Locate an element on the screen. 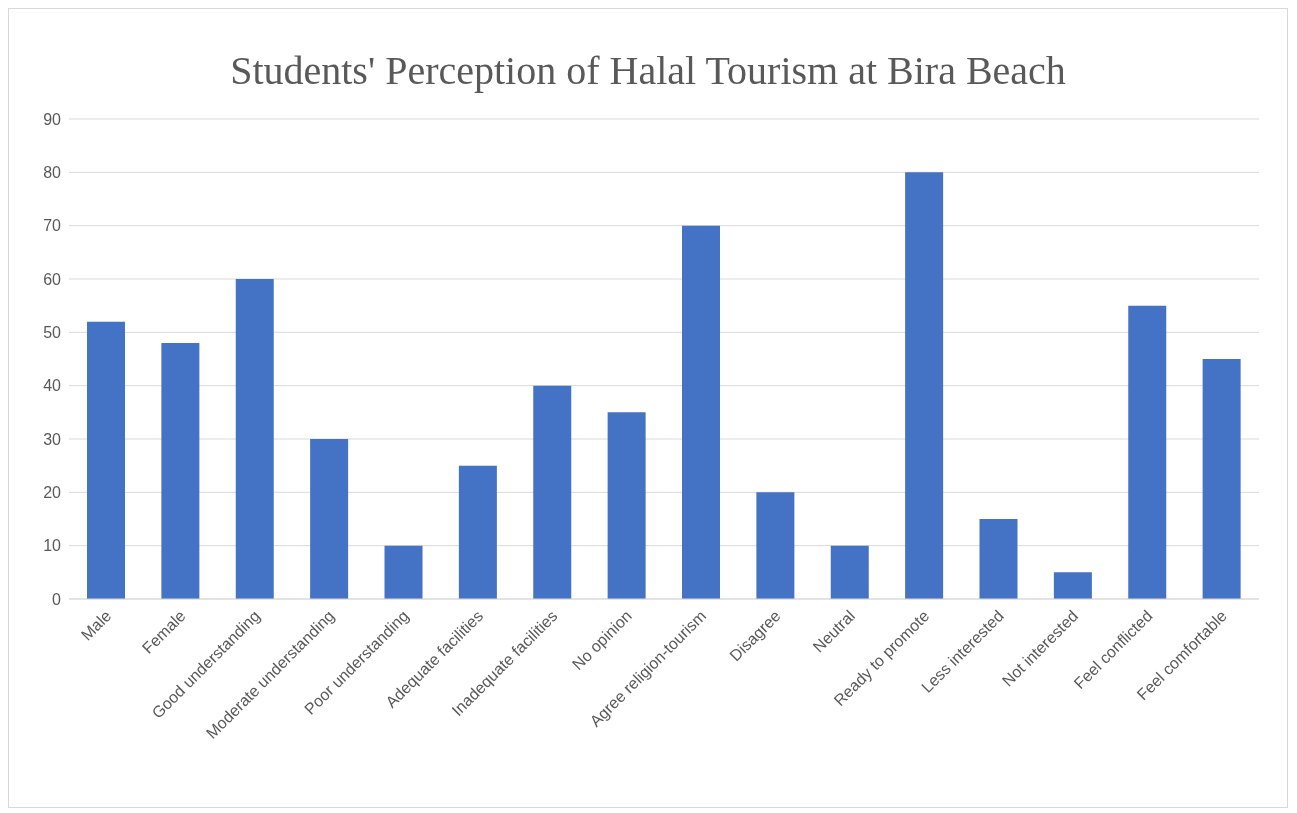  y-tick-label: 30 is located at coordinates (52, 439).